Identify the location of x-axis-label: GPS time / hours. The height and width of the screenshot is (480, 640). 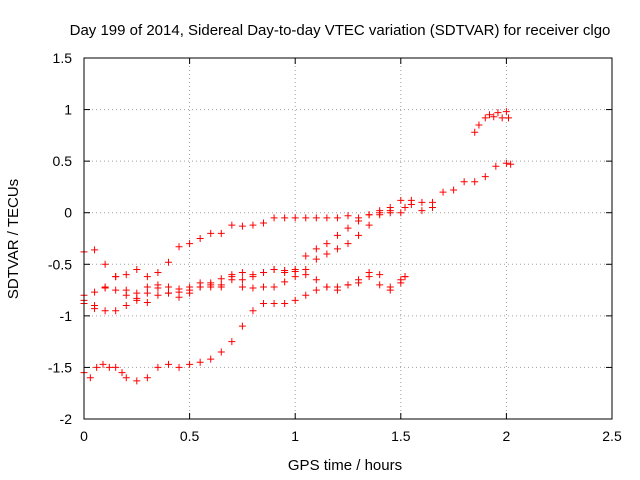
(345, 465).